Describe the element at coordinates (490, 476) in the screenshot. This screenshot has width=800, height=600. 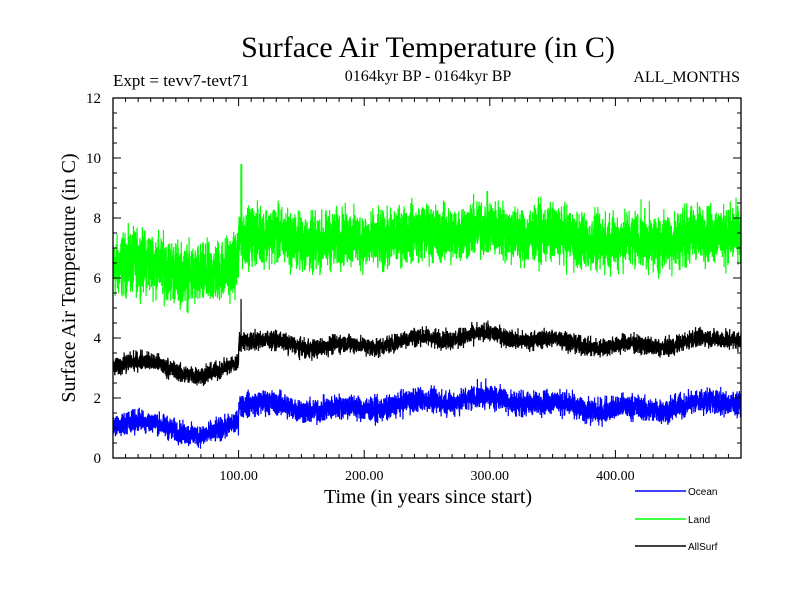
I see `x-tick-label: 300.00` at that location.